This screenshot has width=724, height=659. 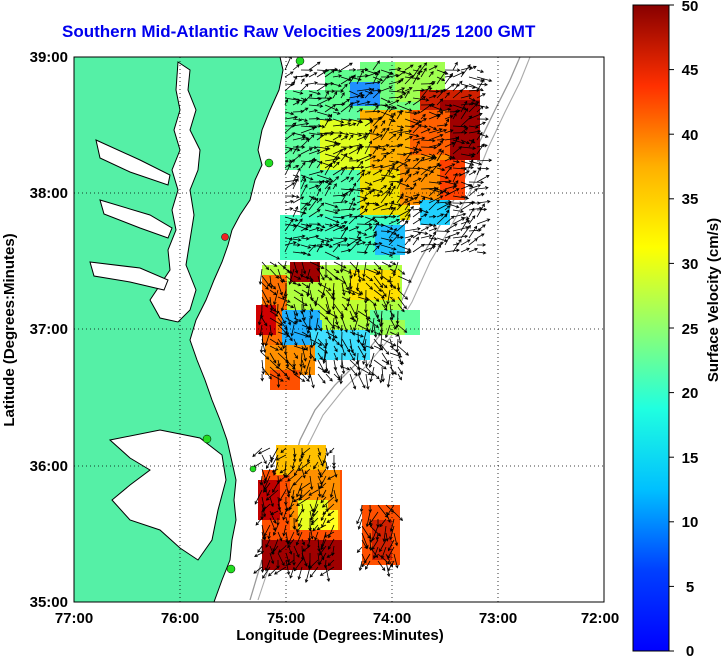 What do you see at coordinates (269, 163) in the screenshot?
I see `station-marker` at bounding box center [269, 163].